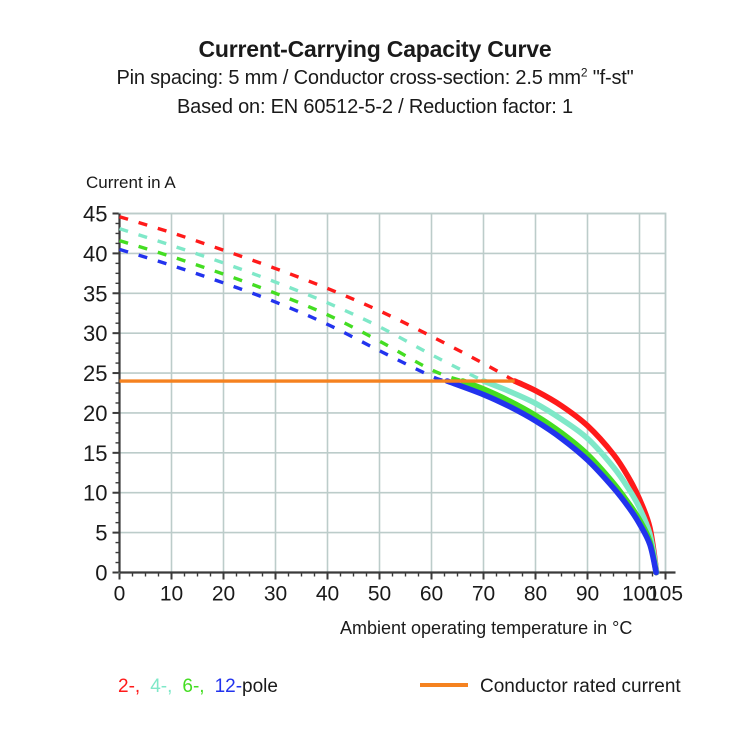 The image size is (750, 750). What do you see at coordinates (483, 594) in the screenshot?
I see `svg-text: 70` at bounding box center [483, 594].